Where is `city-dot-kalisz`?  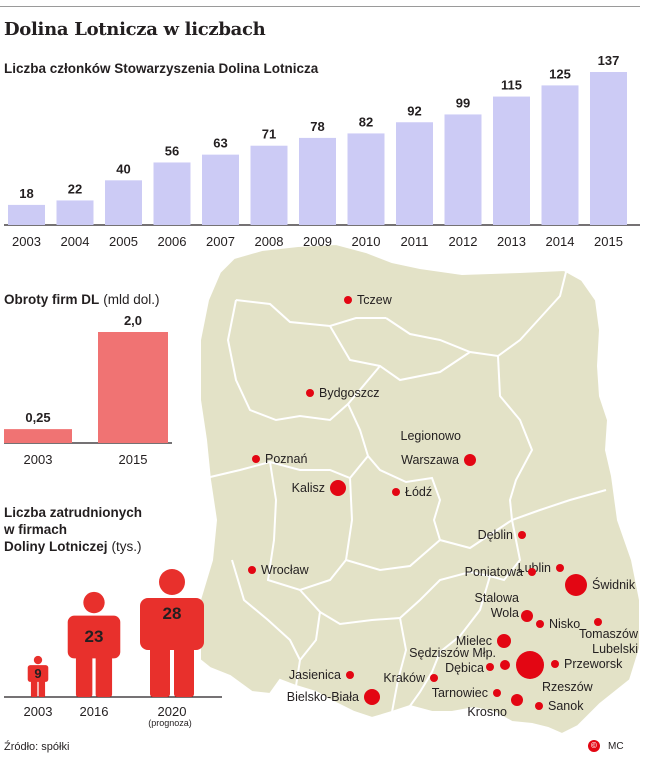 city-dot-kalisz is located at coordinates (338, 488).